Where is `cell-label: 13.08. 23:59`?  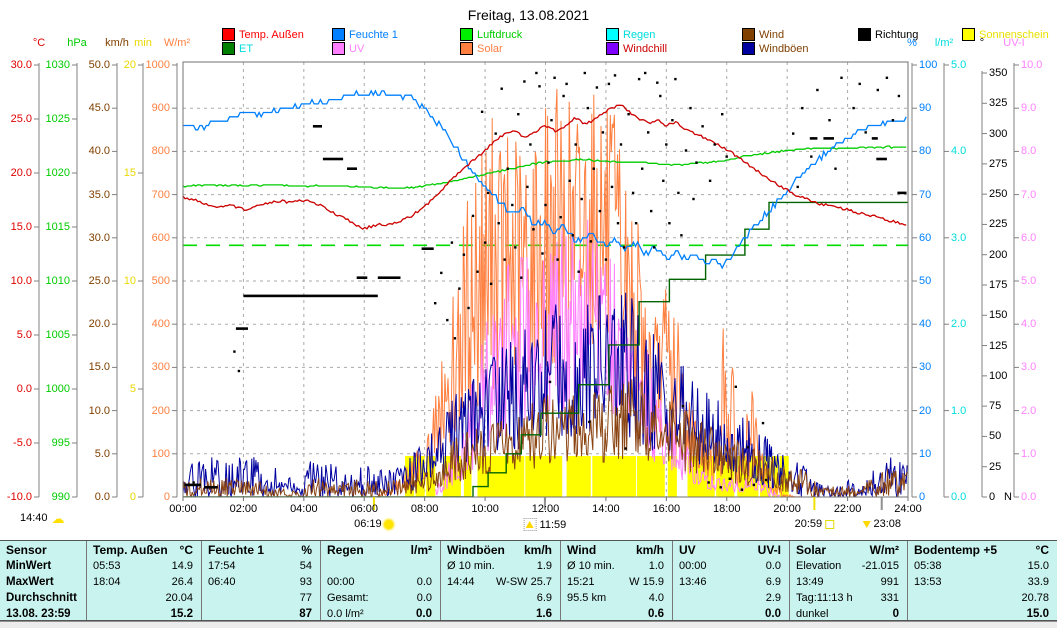
cell-label: 13.08. 23:59 is located at coordinates (38, 614).